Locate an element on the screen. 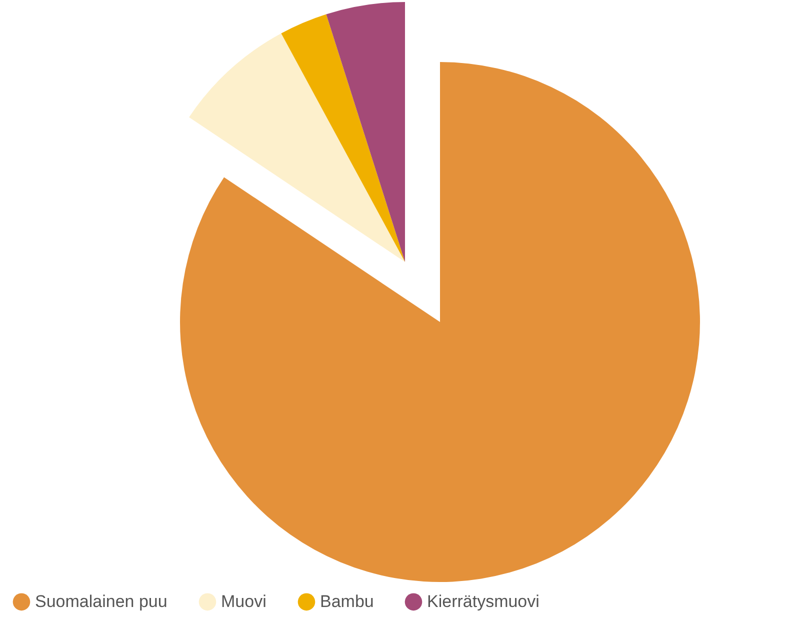 The width and height of the screenshot is (800, 622). legend-label: Muovi is located at coordinates (243, 601).